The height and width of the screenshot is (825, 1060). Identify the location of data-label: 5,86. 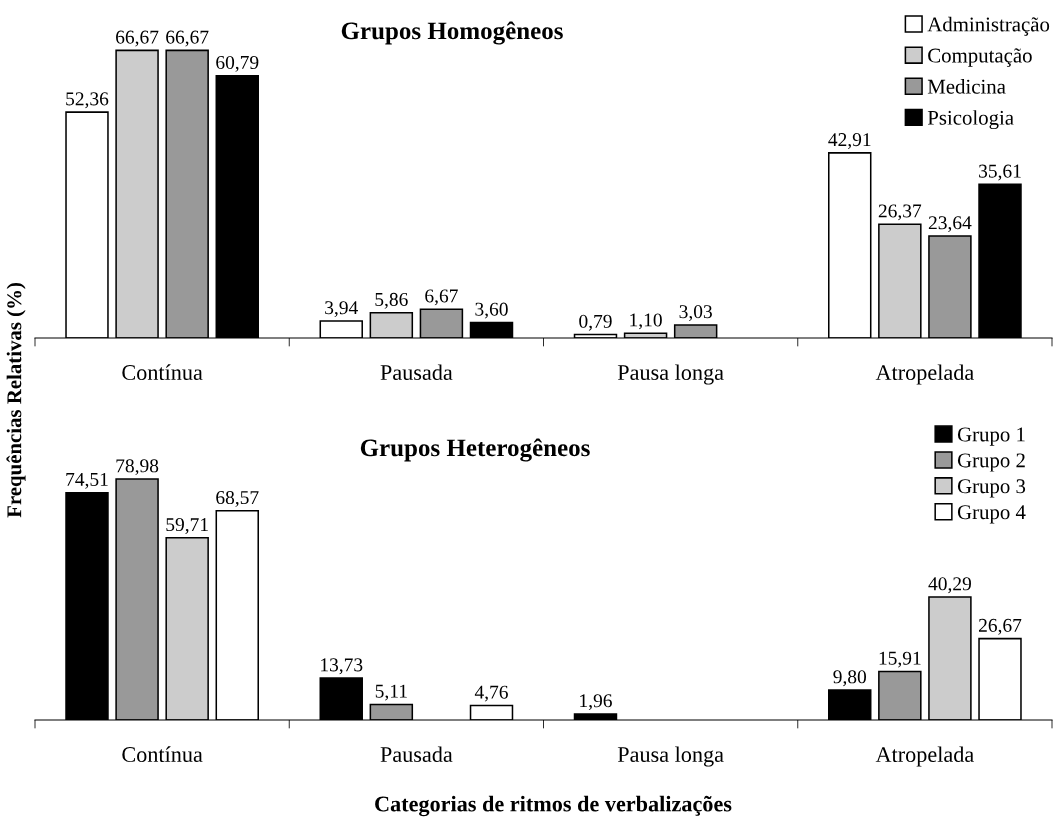
(391, 300).